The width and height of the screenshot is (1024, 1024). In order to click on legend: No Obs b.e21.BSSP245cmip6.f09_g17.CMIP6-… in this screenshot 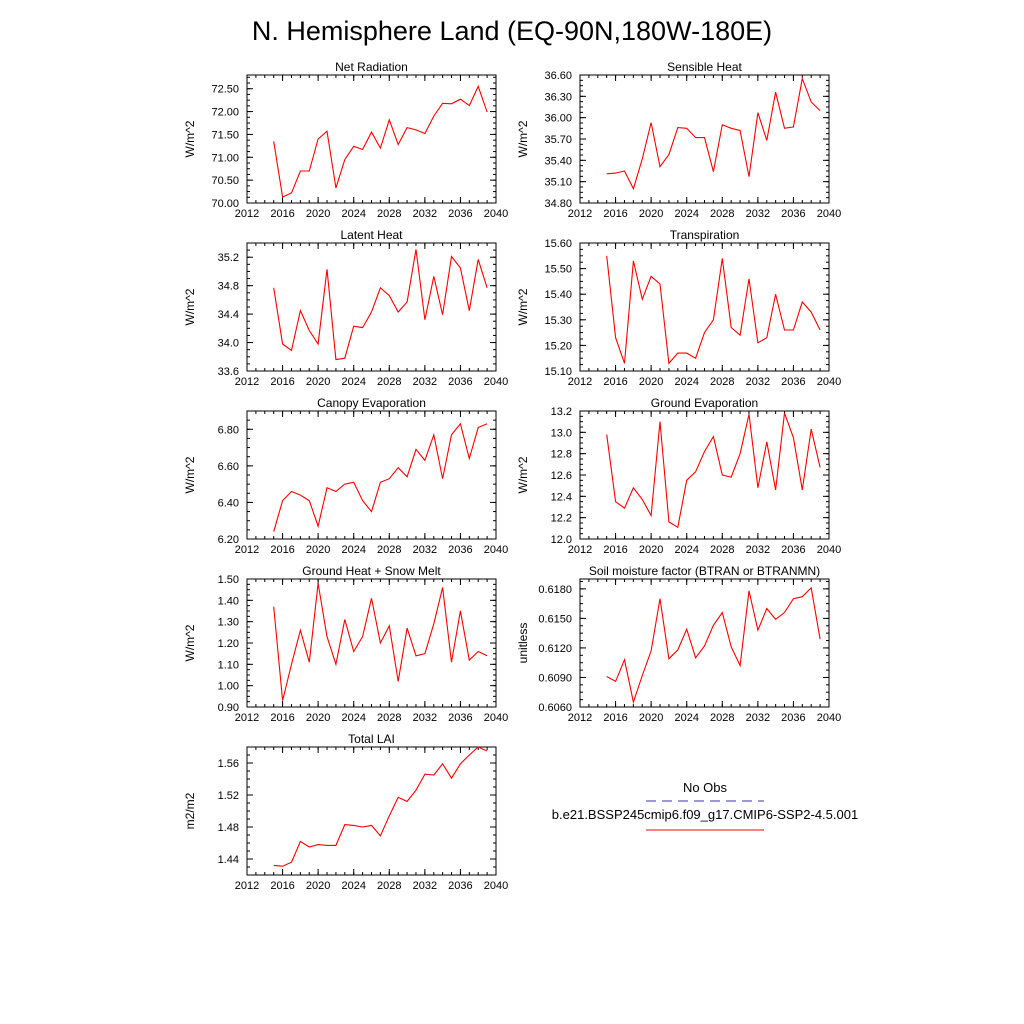, I will do `click(705, 805)`.